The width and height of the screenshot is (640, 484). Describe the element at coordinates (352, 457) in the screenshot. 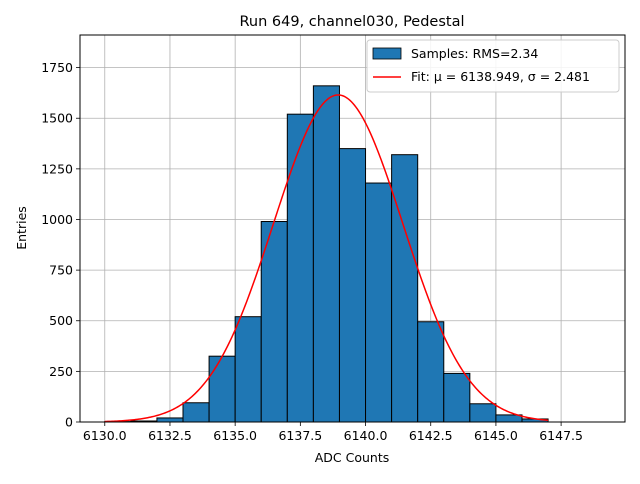

I see `x-axis-label: ADC Counts` at that location.